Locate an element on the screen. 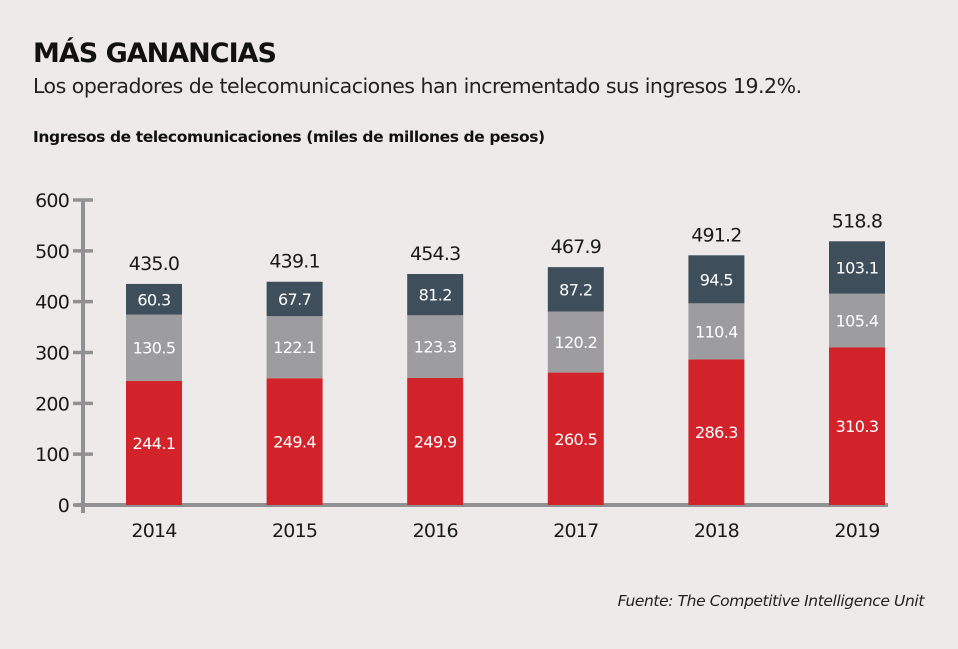 This screenshot has height=649, width=958. segment-data-label: 87.2 is located at coordinates (575, 289).